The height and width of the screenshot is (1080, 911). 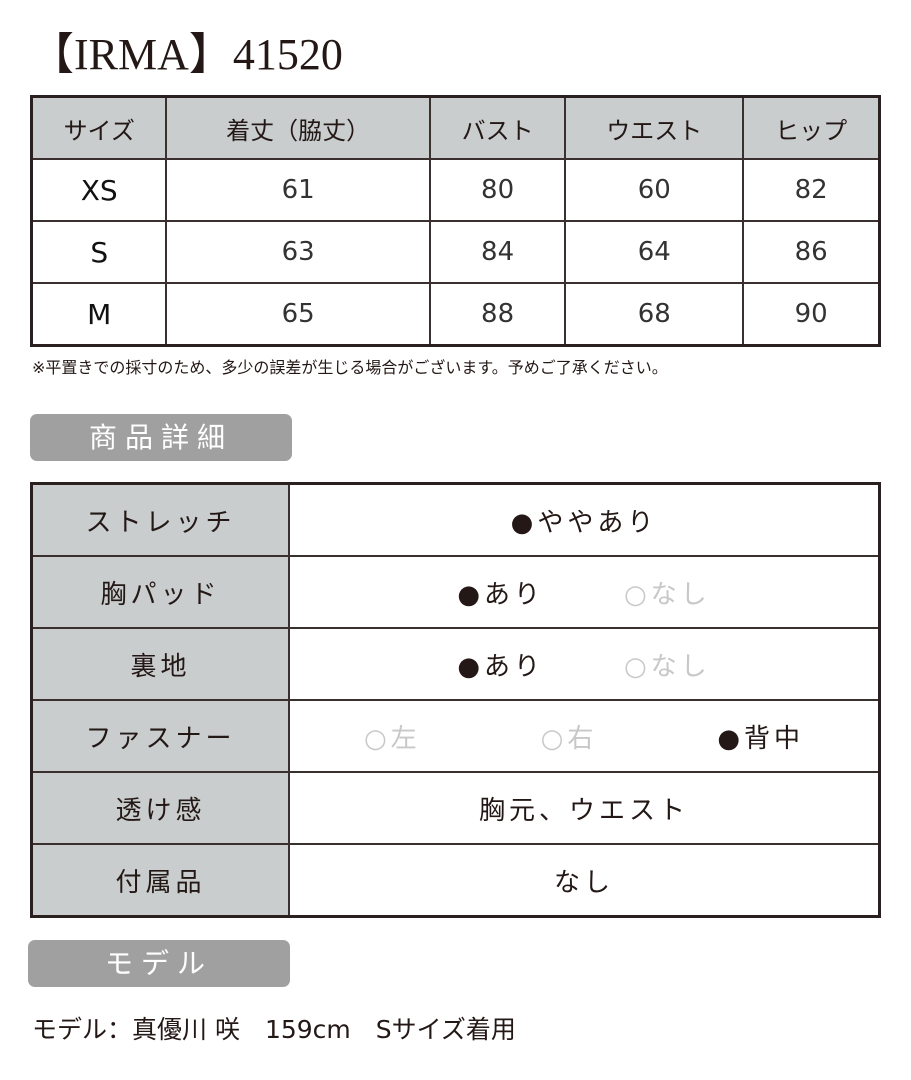 I want to click on detail-row: 透け感 胸元、ウエスト, so click(x=455, y=808).